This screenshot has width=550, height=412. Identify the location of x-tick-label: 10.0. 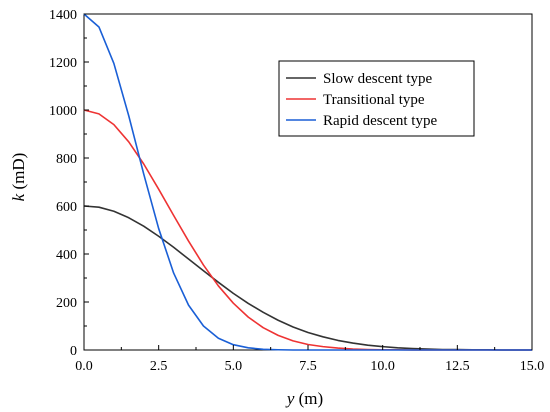
(382, 366).